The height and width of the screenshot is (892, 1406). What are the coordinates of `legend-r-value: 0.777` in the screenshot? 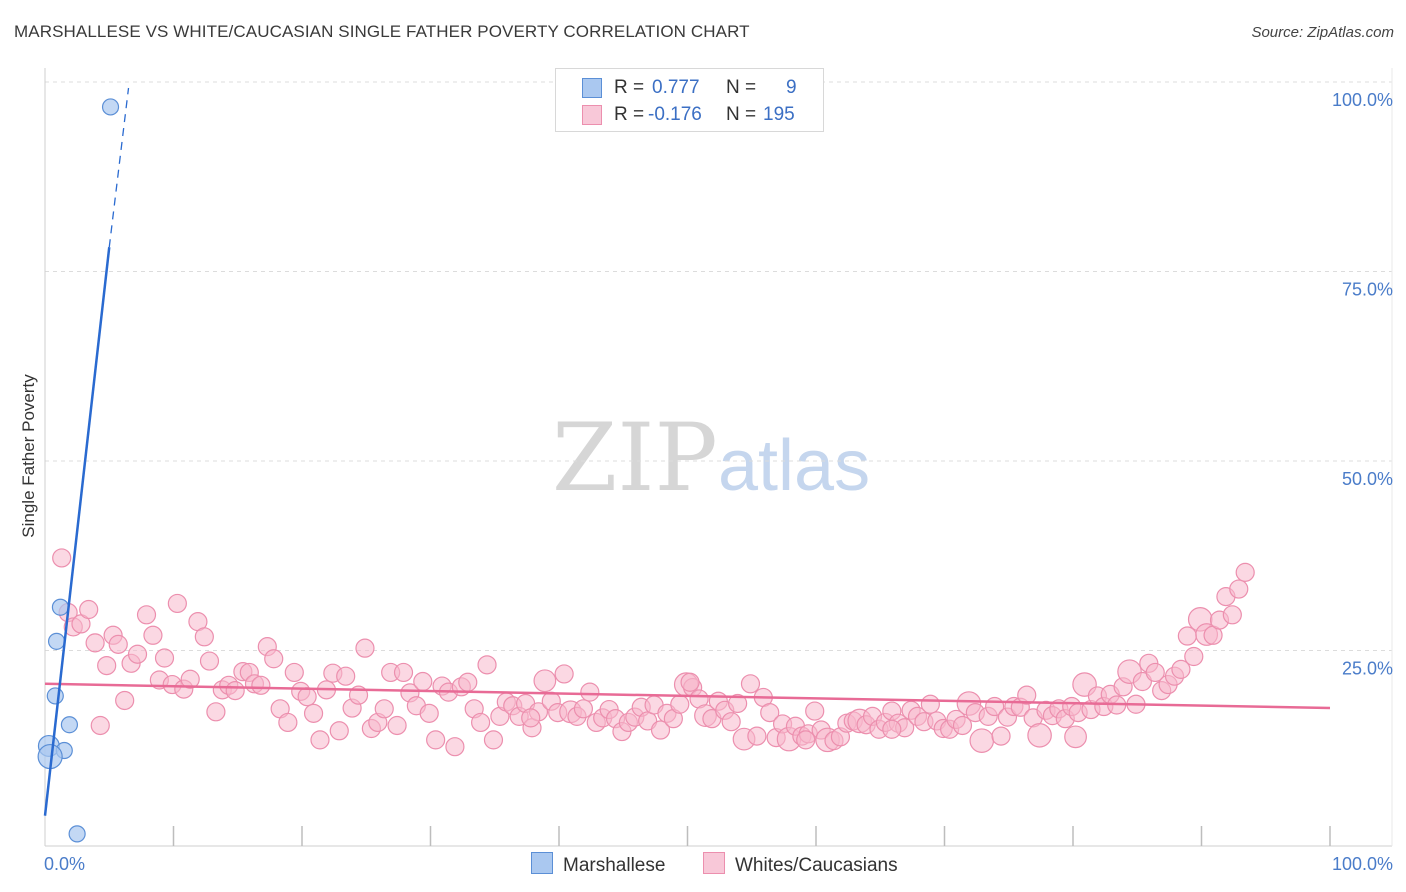 It's located at (676, 87).